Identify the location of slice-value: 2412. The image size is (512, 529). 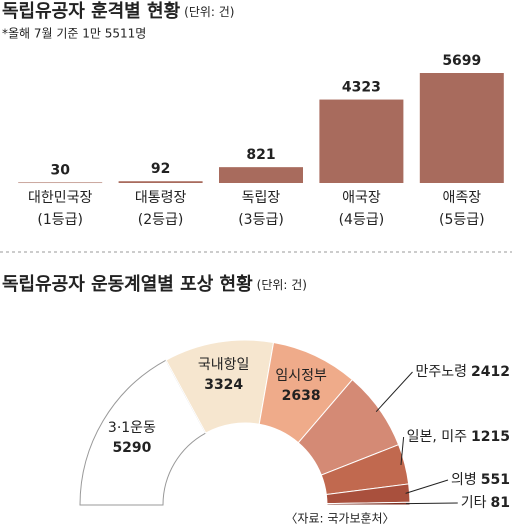
(490, 372).